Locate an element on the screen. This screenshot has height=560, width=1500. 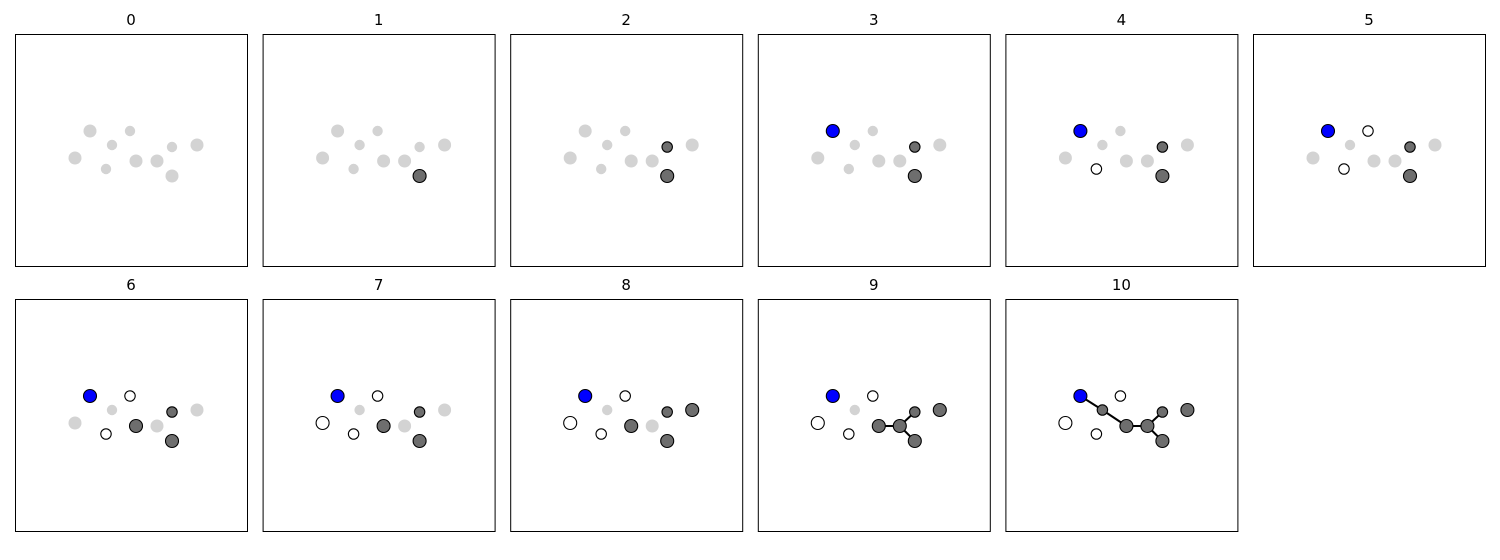
panel-title: 0 is located at coordinates (131, 20).